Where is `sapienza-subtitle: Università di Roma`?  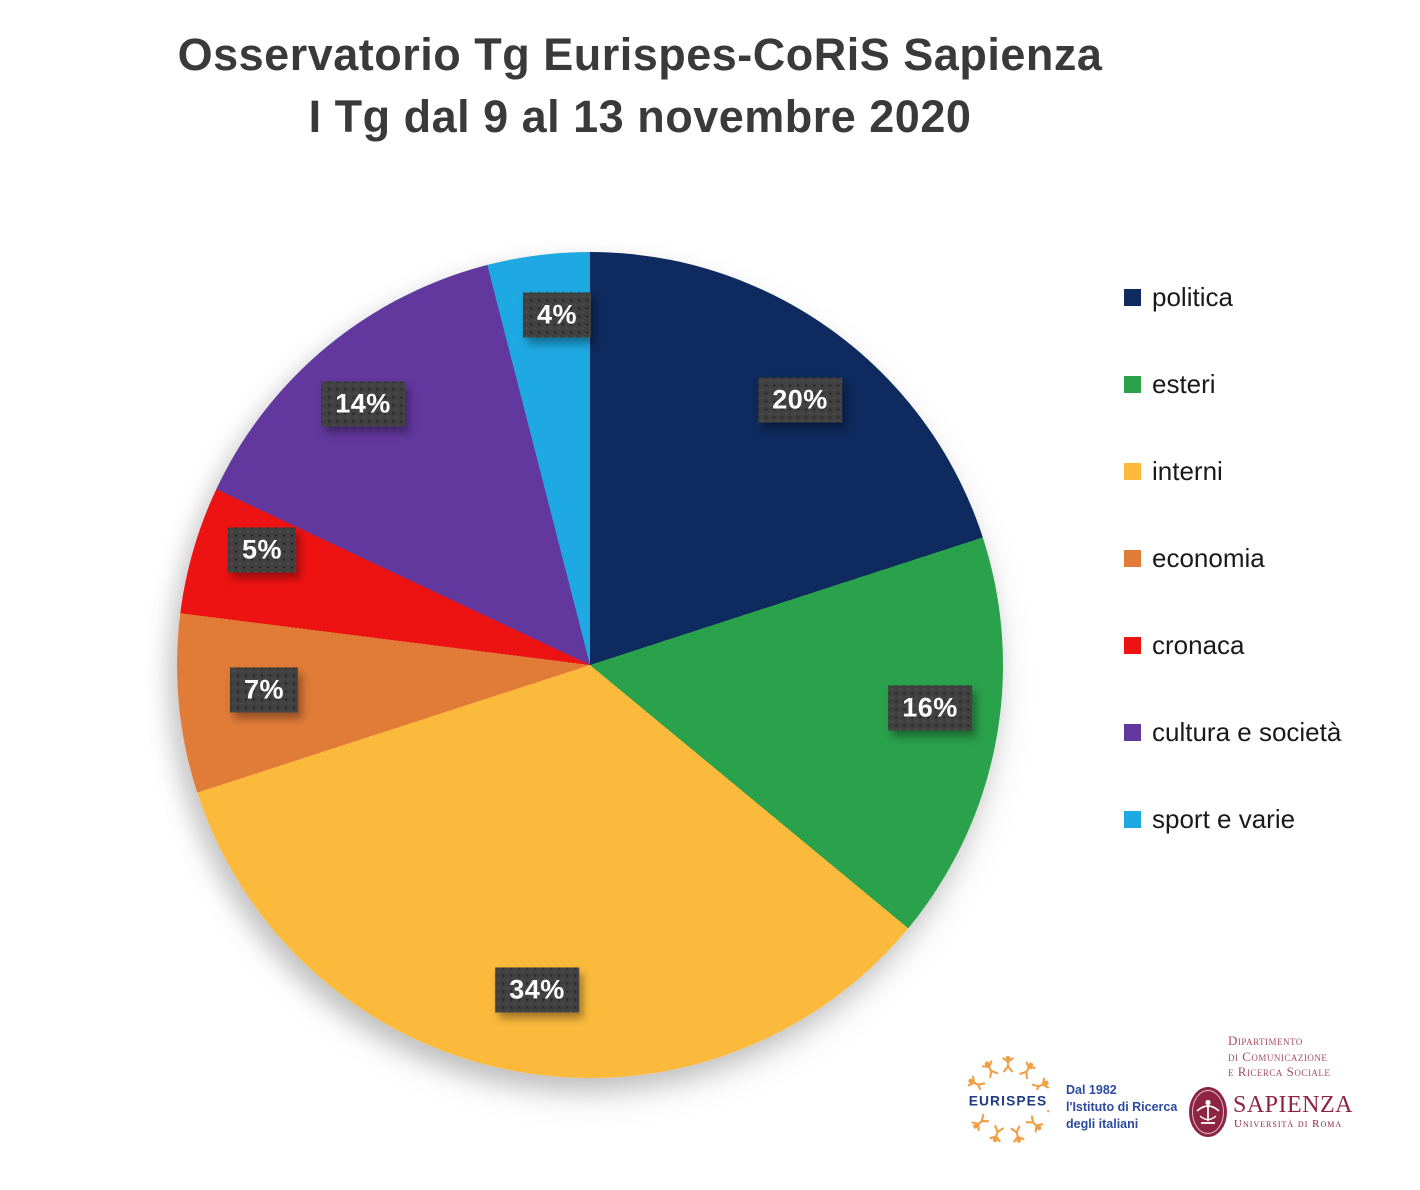
sapienza-subtitle: Università di Roma is located at coordinates (1288, 1124).